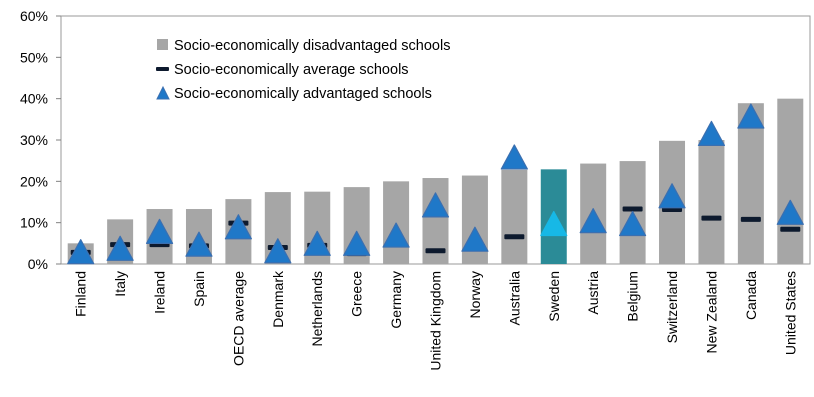 This screenshot has height=397, width=814. What do you see at coordinates (34, 140) in the screenshot?
I see `y-tick-label: 30%` at bounding box center [34, 140].